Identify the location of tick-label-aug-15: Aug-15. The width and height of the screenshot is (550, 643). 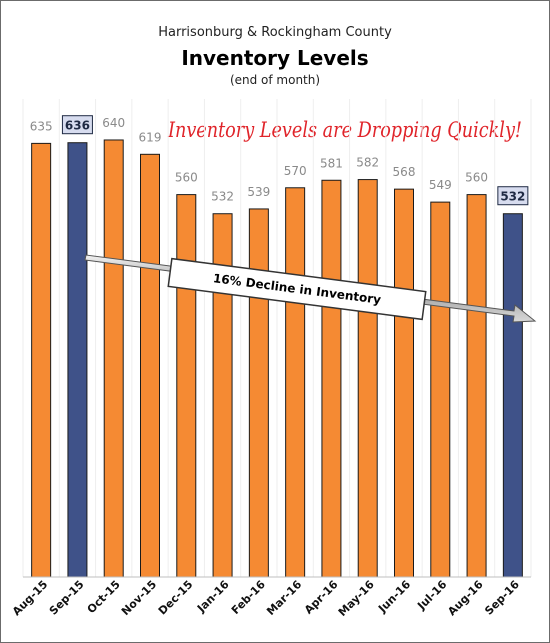
(30, 598).